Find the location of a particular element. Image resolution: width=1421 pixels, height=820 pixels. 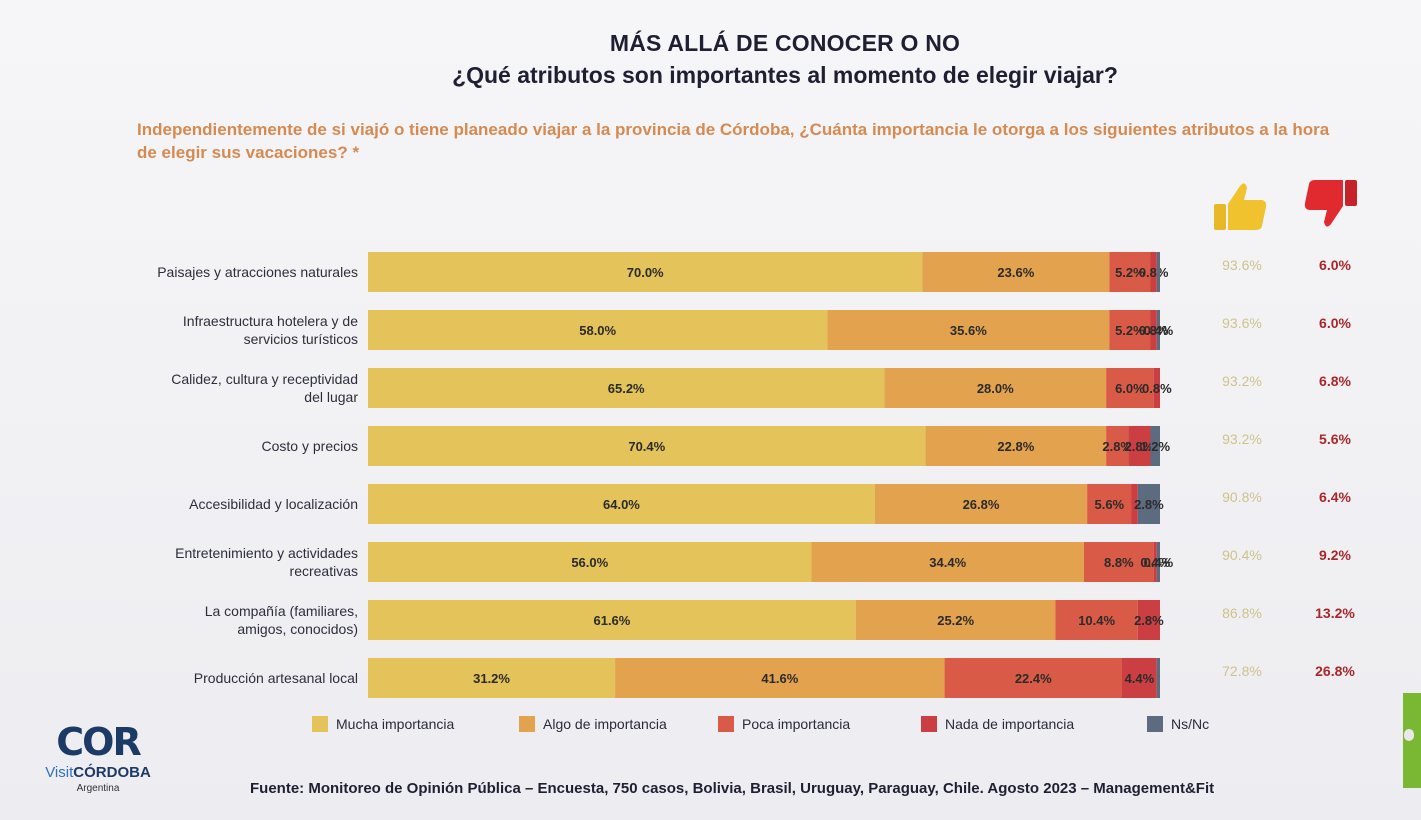

data-label: 25.2% is located at coordinates (955, 620).